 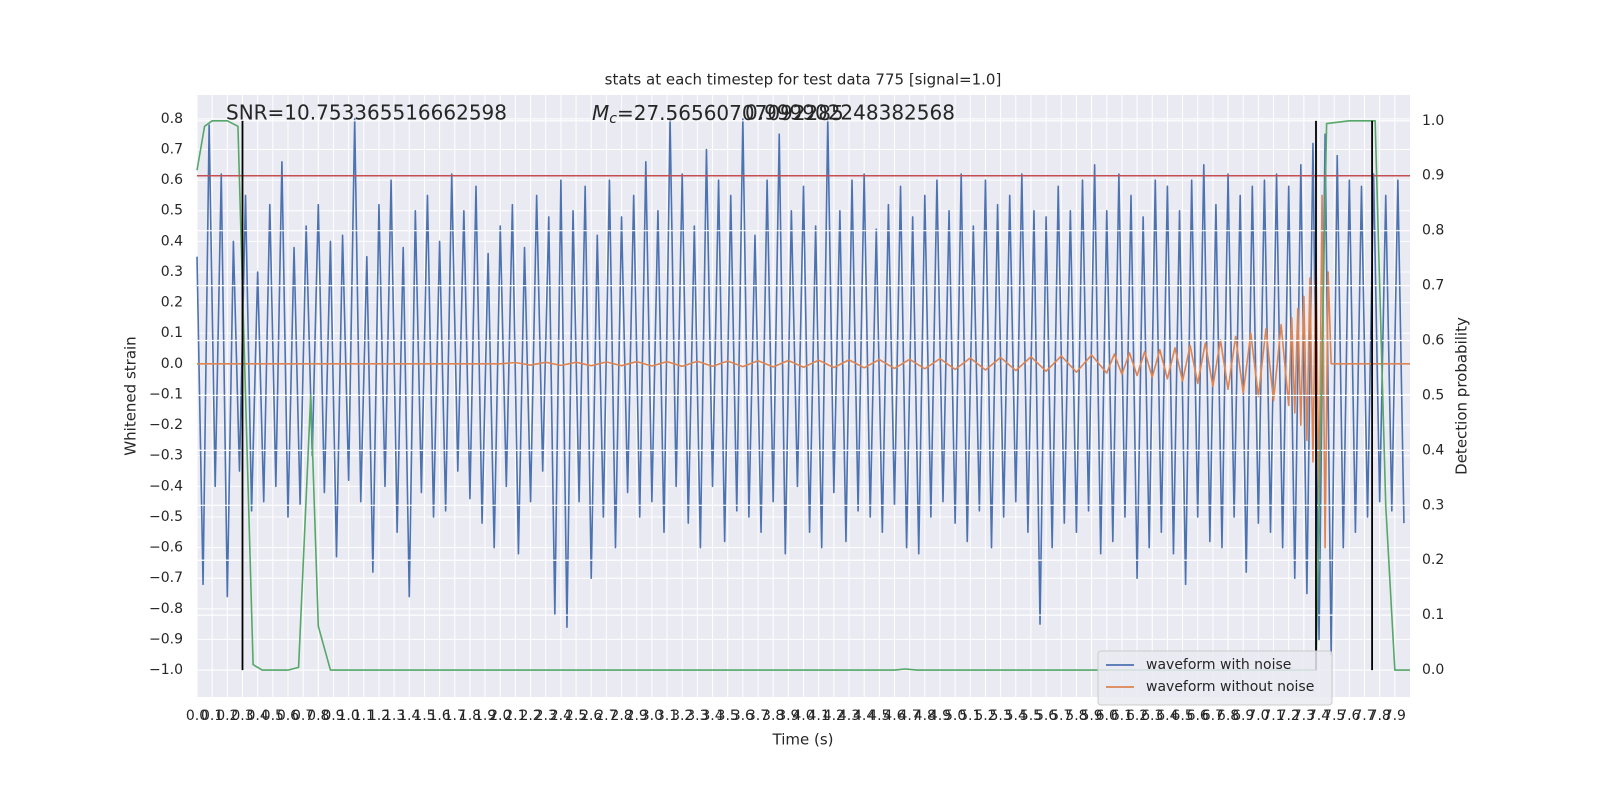 I want to click on x-tick-label: 4.9, so click(x=940, y=716).